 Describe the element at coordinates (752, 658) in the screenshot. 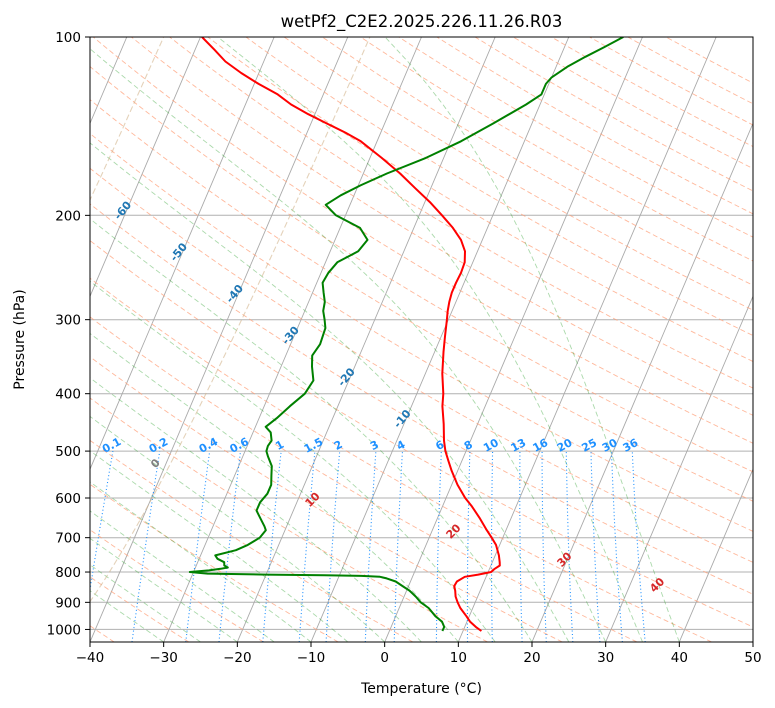

I see `x-tick-label: 50` at that location.